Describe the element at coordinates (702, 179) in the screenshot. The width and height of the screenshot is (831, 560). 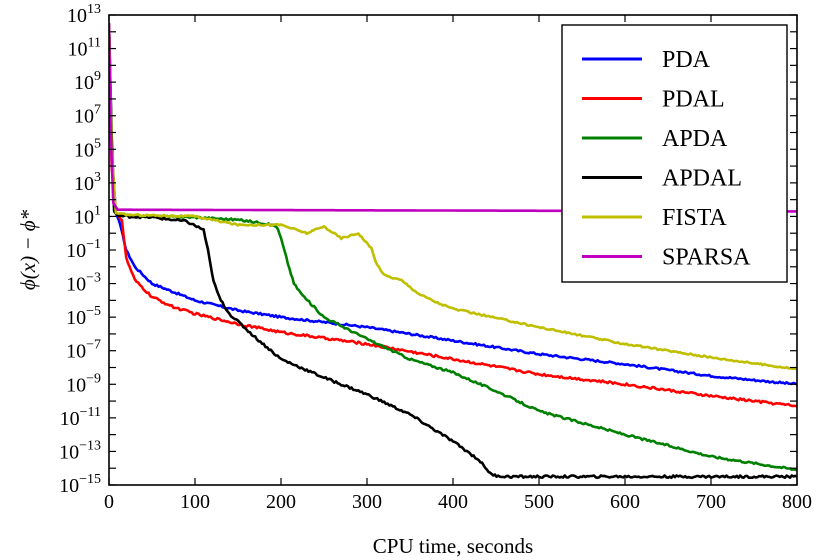
I see `legend-label-apdal: APDAL` at that location.